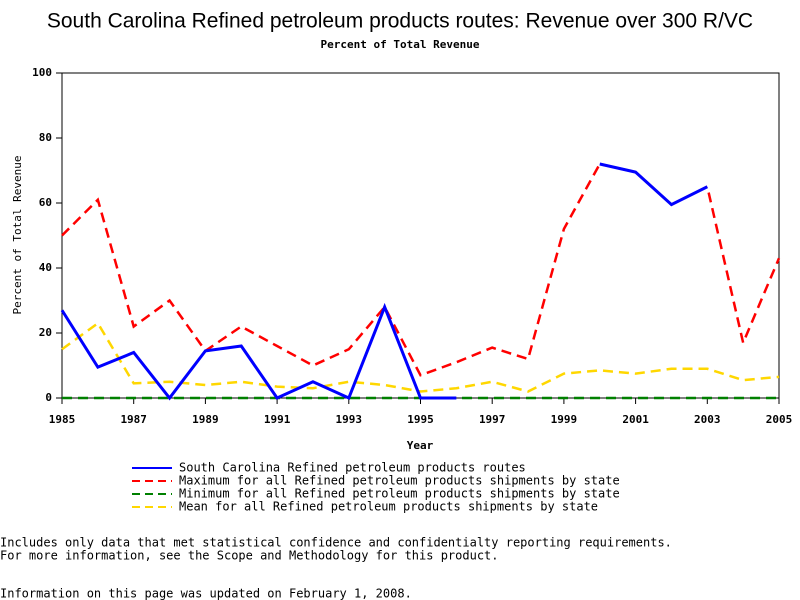  Describe the element at coordinates (635, 419) in the screenshot. I see `x-tick-label: 2001` at that location.